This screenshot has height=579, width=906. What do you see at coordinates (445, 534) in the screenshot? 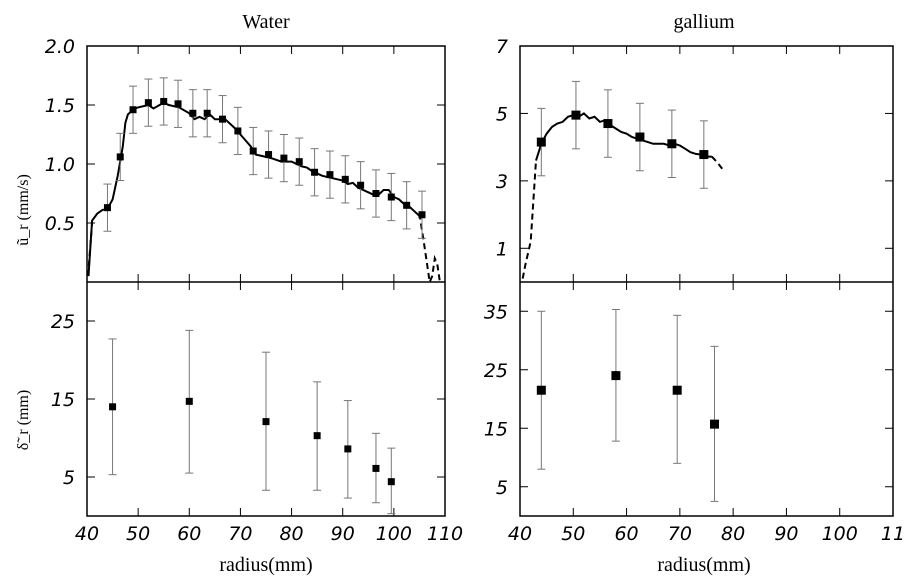
I see `x-tick-label: 110` at bounding box center [445, 534].